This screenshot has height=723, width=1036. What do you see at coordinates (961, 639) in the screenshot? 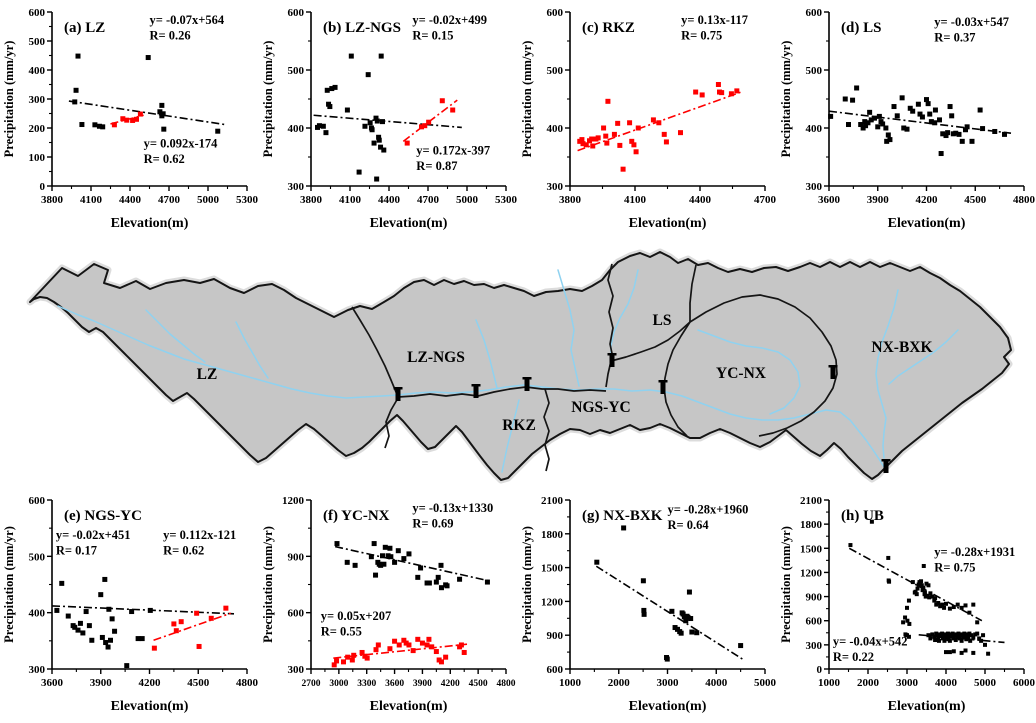
I see `trend-line-cluster-trend` at bounding box center [961, 639].